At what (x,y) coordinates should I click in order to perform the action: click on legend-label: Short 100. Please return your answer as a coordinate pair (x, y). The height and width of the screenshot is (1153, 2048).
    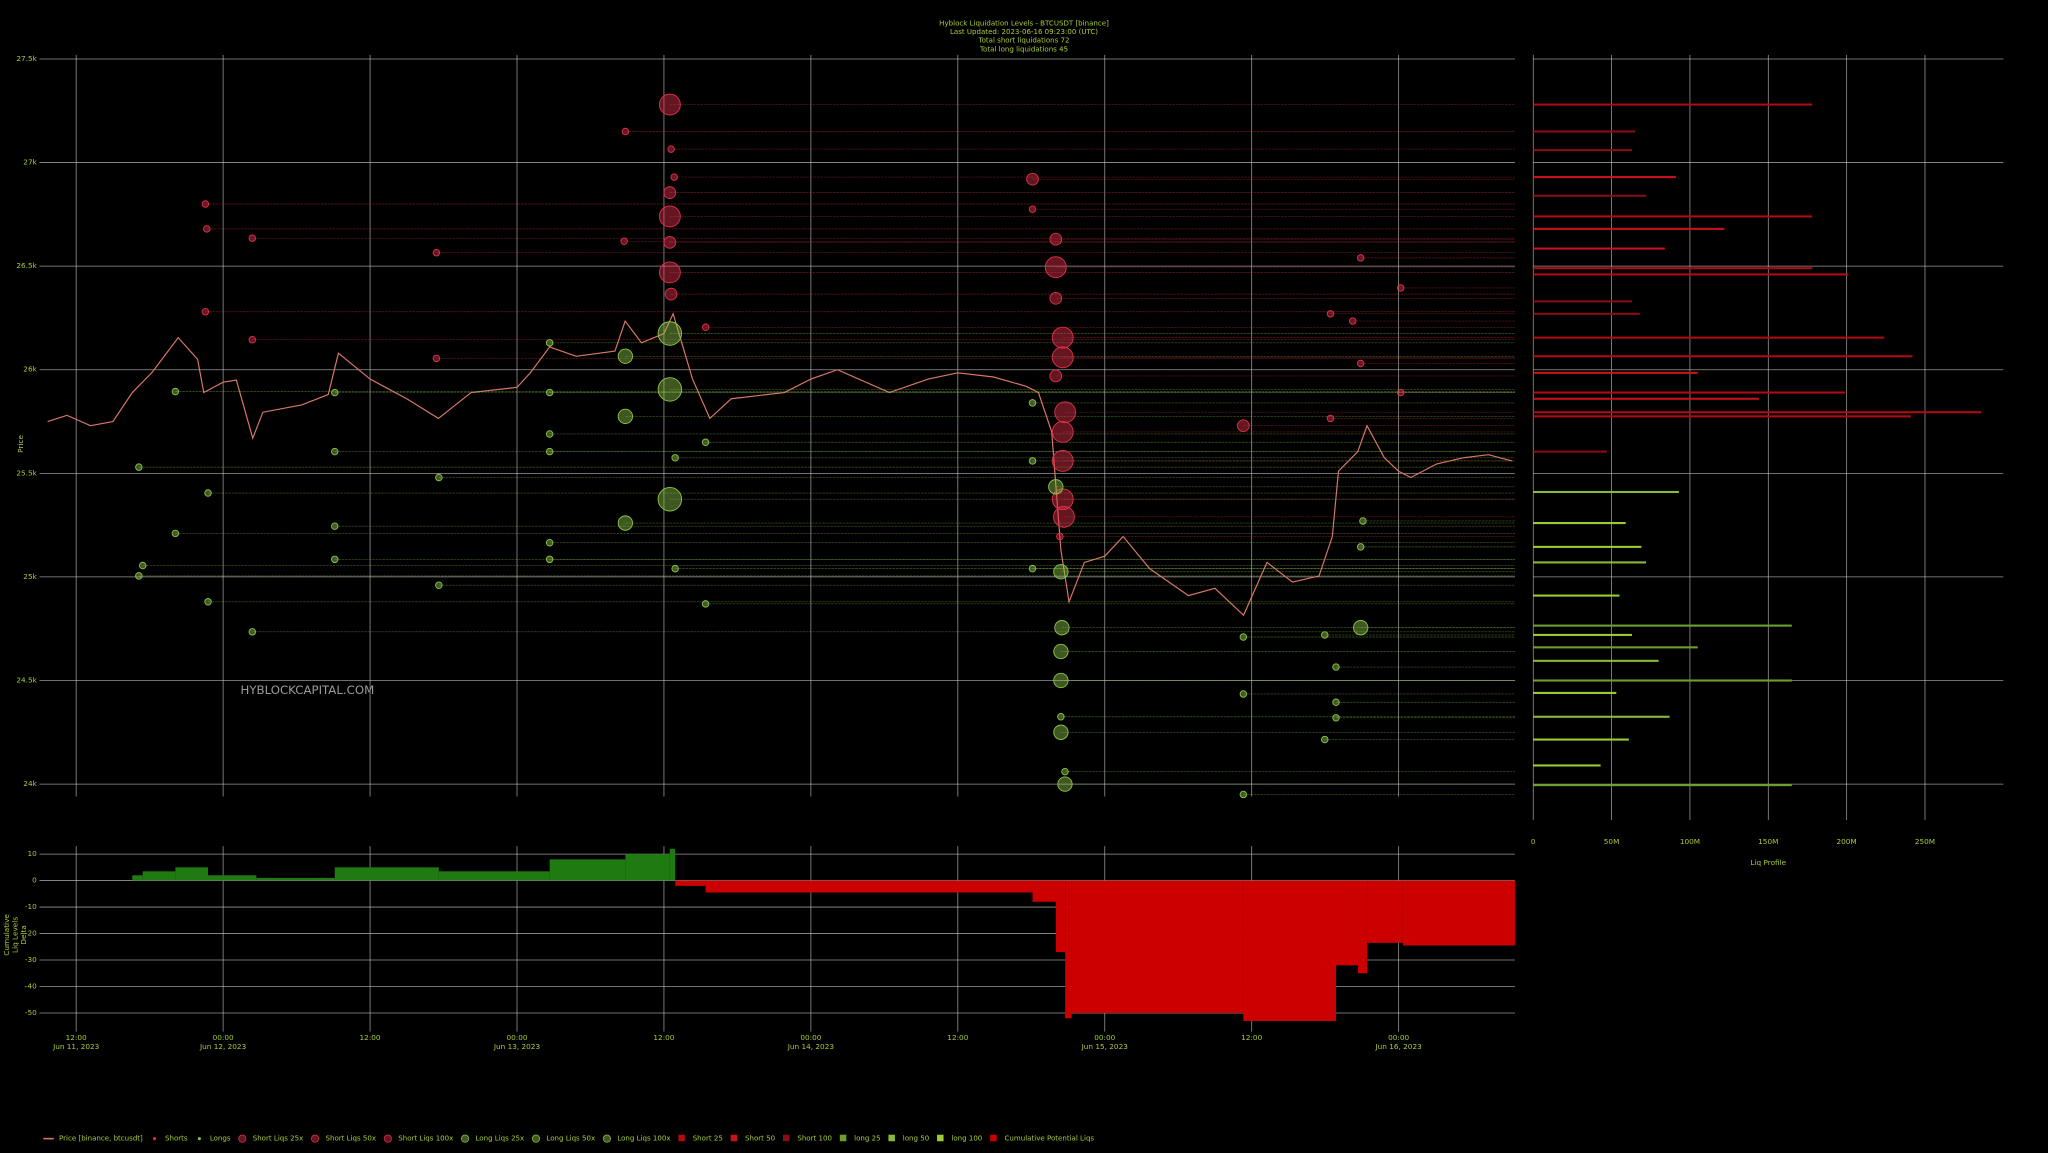
    Looking at the image, I should click on (814, 1138).